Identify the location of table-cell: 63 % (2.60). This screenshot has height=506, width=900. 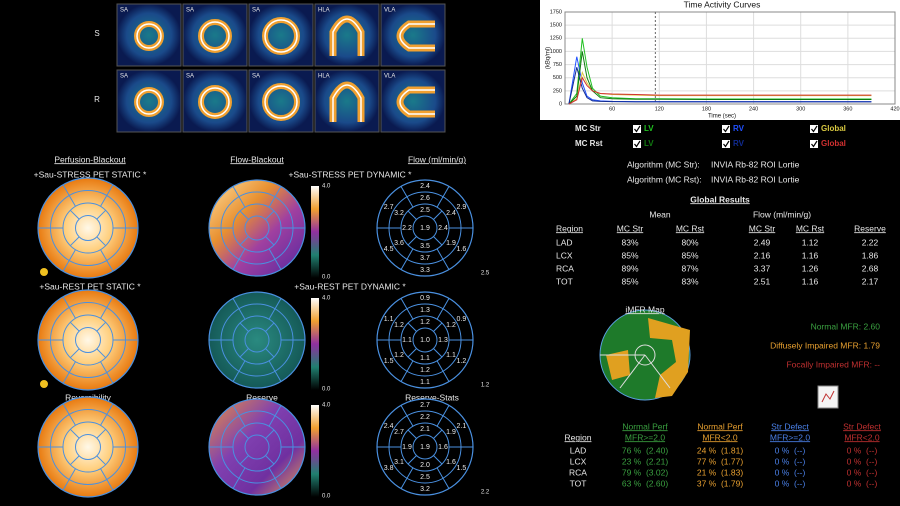
(645, 483).